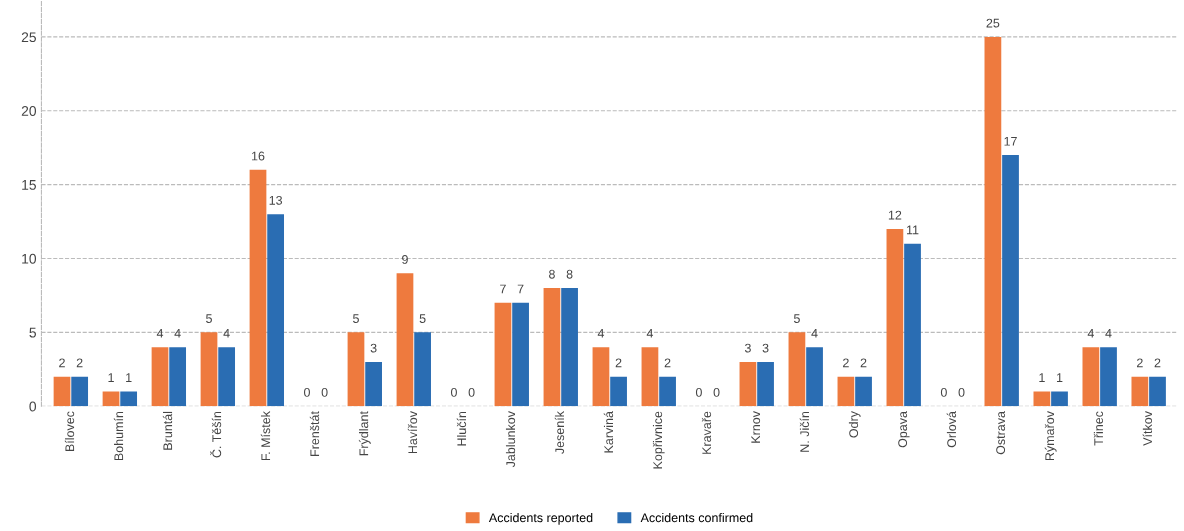 The image size is (1184, 531). I want to click on x-tick-label: Frýdlant, so click(364, 433).